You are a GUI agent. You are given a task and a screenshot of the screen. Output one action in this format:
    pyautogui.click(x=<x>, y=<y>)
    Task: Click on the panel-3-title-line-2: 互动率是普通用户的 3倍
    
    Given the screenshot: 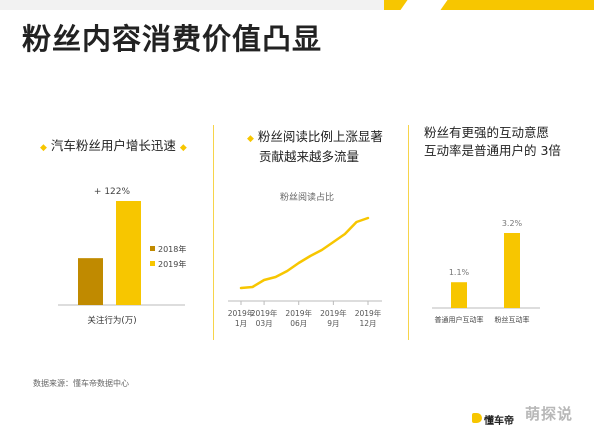 What is the action you would take?
    pyautogui.click(x=492, y=150)
    